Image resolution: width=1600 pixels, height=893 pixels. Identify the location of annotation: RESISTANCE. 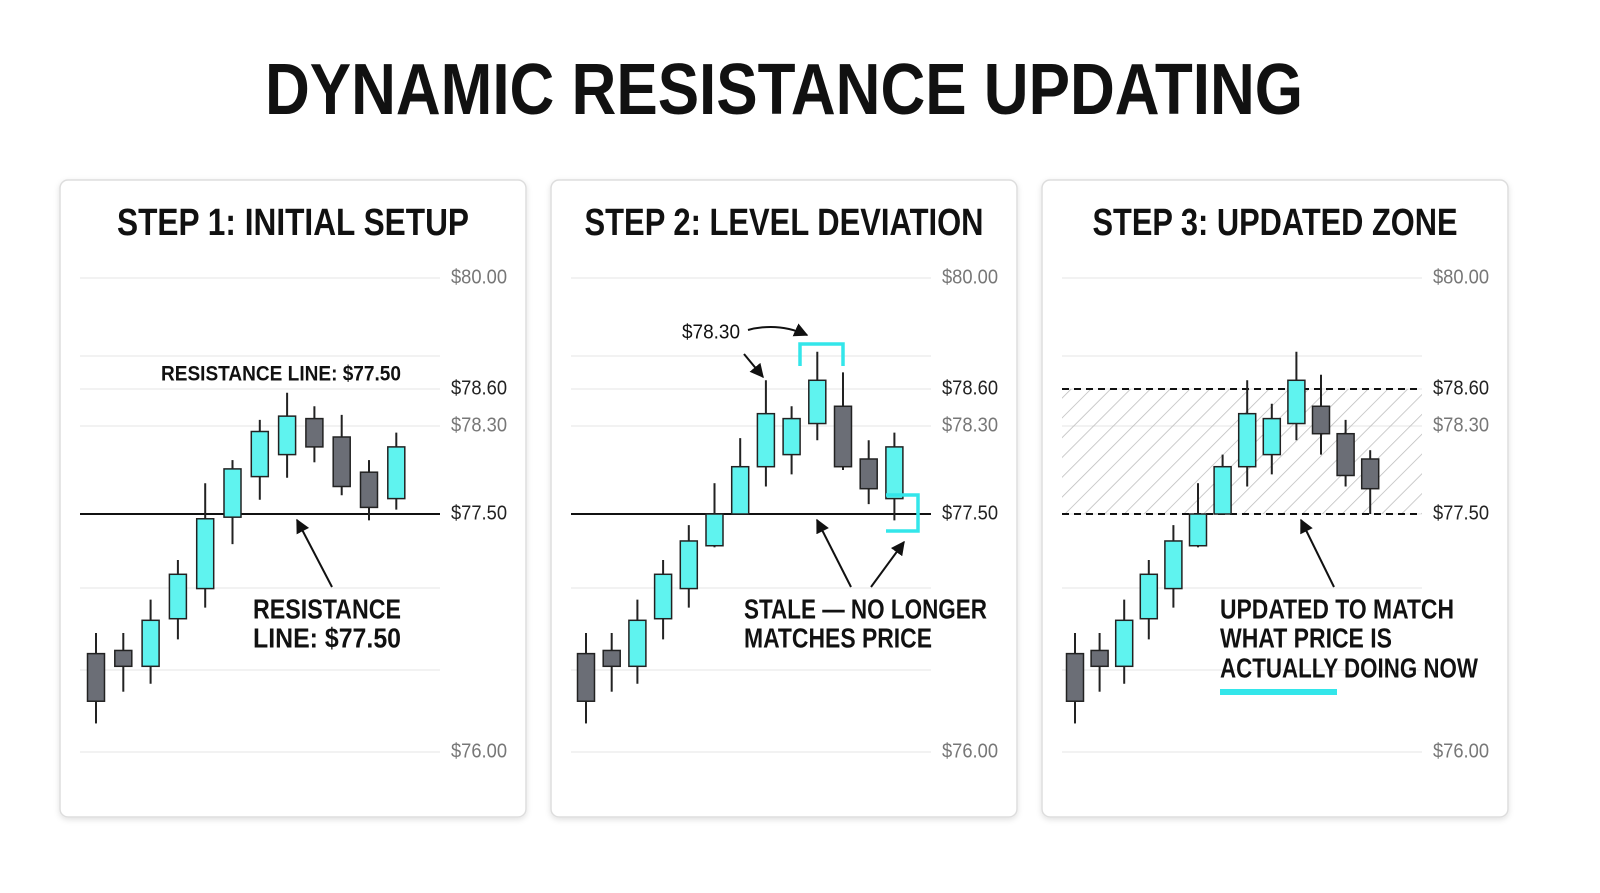
(327, 608).